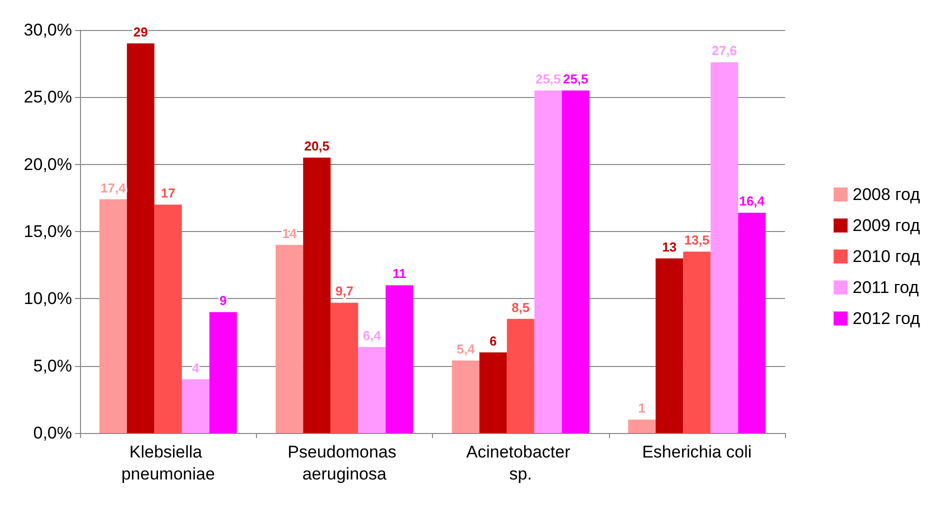 The image size is (930, 513). Describe the element at coordinates (52, 433) in the screenshot. I see `y-tick-label: 0,0%` at that location.